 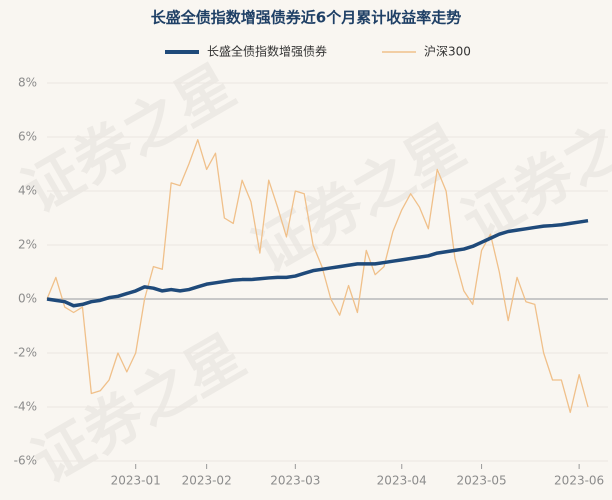 I want to click on y-tick-label: 6%, so click(x=27, y=137).